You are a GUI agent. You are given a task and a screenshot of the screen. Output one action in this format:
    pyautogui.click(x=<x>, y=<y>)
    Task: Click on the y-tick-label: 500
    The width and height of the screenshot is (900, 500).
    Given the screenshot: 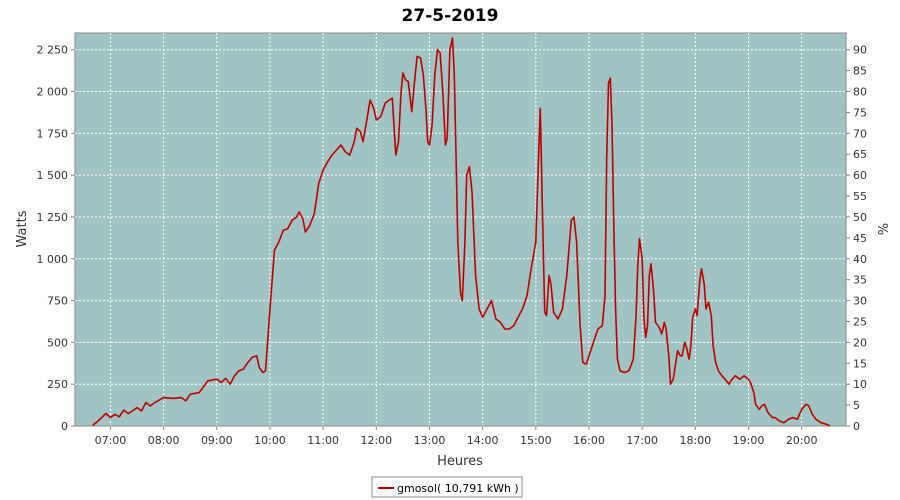 What is the action you would take?
    pyautogui.click(x=57, y=342)
    